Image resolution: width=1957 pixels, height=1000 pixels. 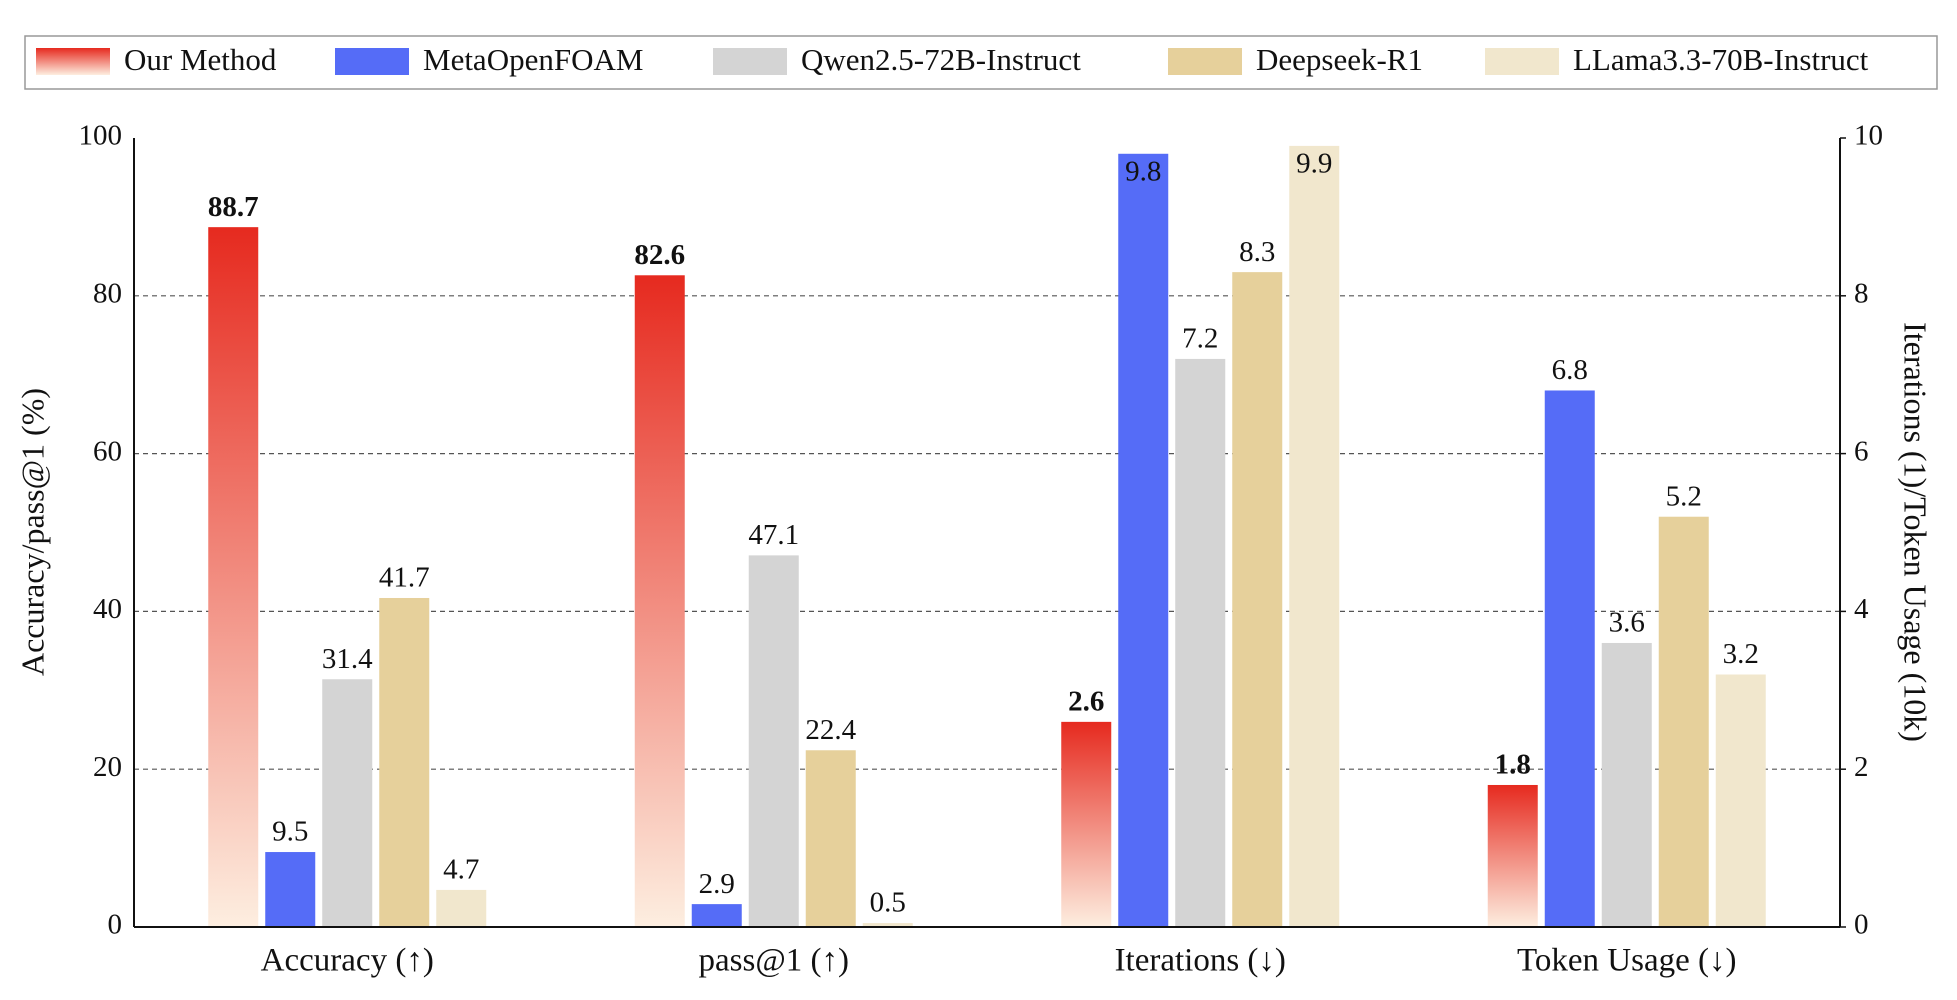 I want to click on y-tick-label: 60, so click(x=107, y=451).